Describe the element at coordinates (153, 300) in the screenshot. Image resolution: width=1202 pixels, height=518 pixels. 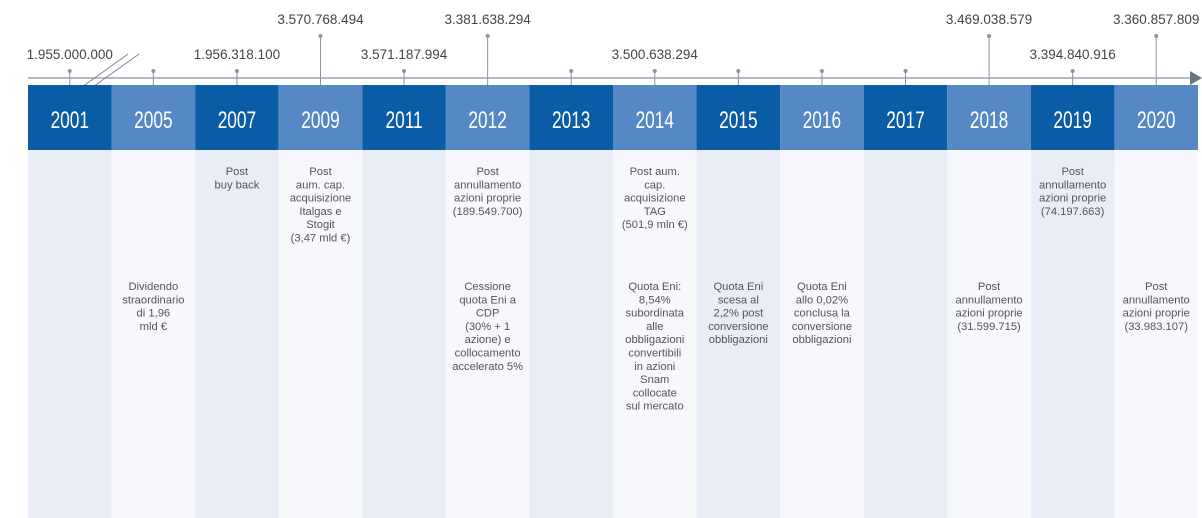
I see `note-line: straordinario` at that location.